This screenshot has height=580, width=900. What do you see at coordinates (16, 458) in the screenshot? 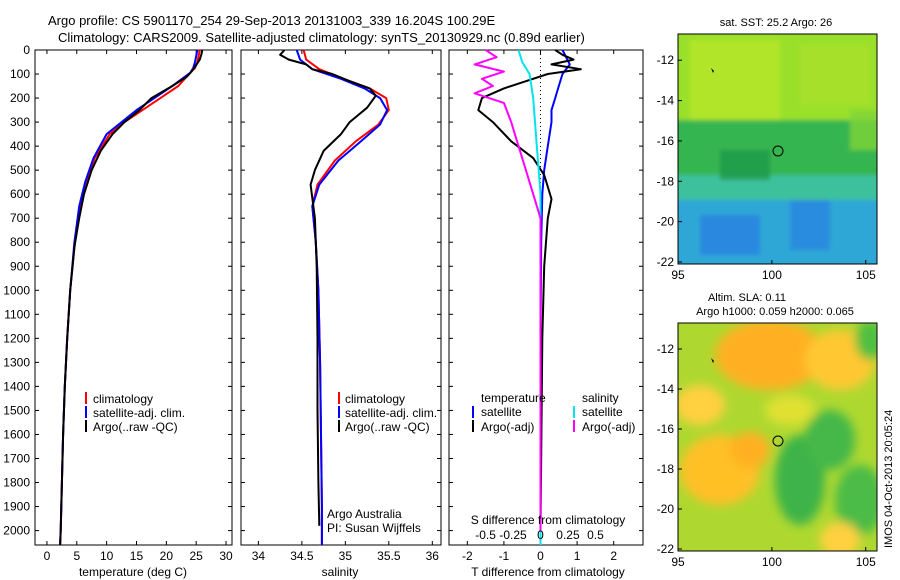
I see `depth-tick-label: 1700` at bounding box center [16, 458].